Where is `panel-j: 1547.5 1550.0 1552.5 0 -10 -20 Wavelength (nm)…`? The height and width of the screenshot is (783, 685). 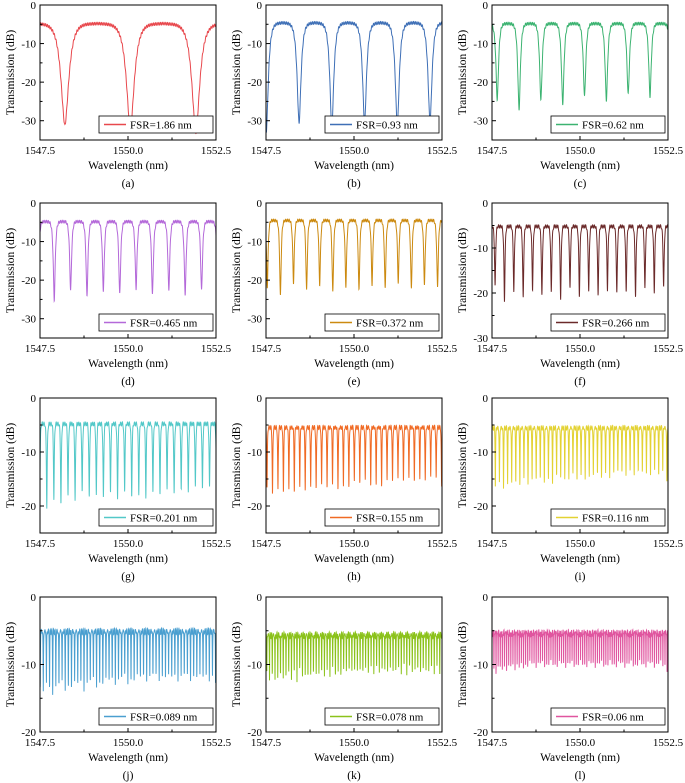
panel-j: 1547.5 1550.0 1552.5 0 -10 -20 Wavelength (nm)… is located at coordinates (118, 687).